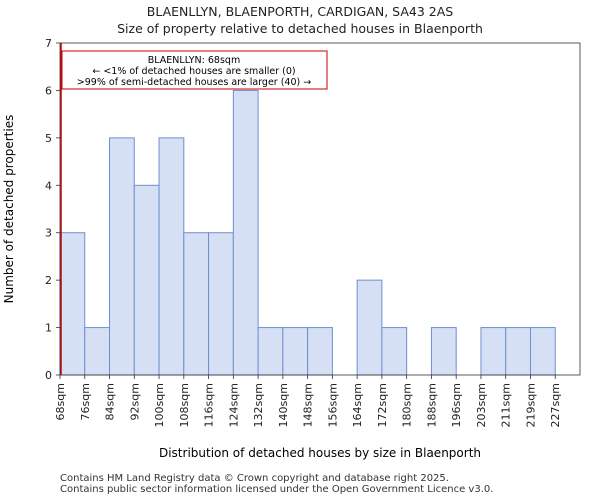  What do you see at coordinates (270, 351) in the screenshot?
I see `bar-132sqm` at bounding box center [270, 351].